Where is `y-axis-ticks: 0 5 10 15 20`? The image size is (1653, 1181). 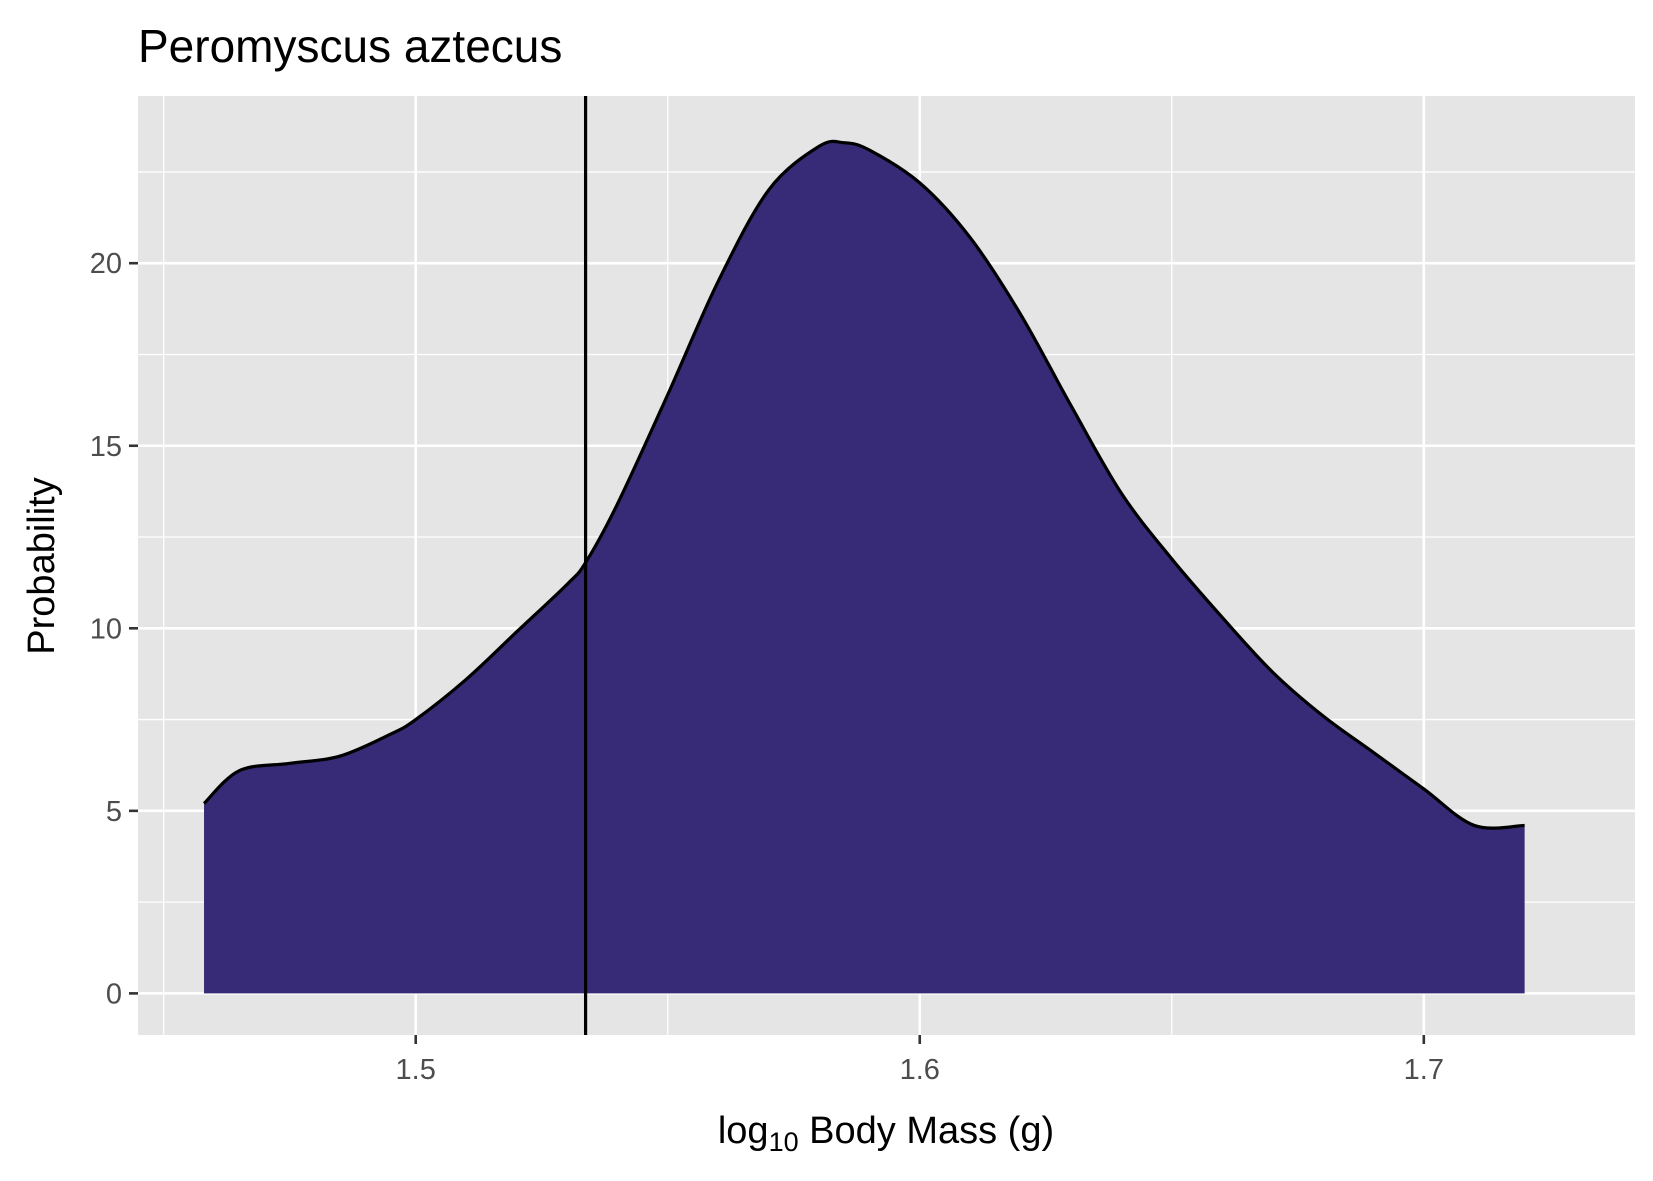 y-axis-ticks: 0 5 10 15 20 is located at coordinates (114, 629).